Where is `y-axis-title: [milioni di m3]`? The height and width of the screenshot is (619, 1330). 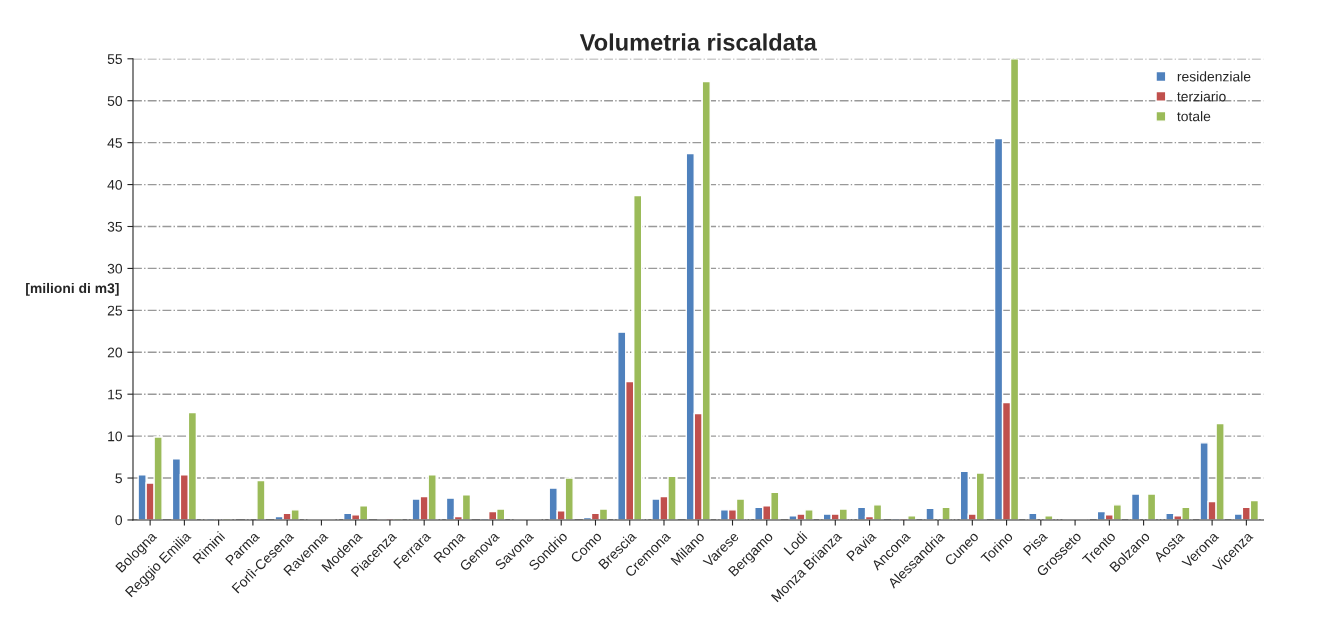 y-axis-title: [milioni di m3] is located at coordinates (72, 289).